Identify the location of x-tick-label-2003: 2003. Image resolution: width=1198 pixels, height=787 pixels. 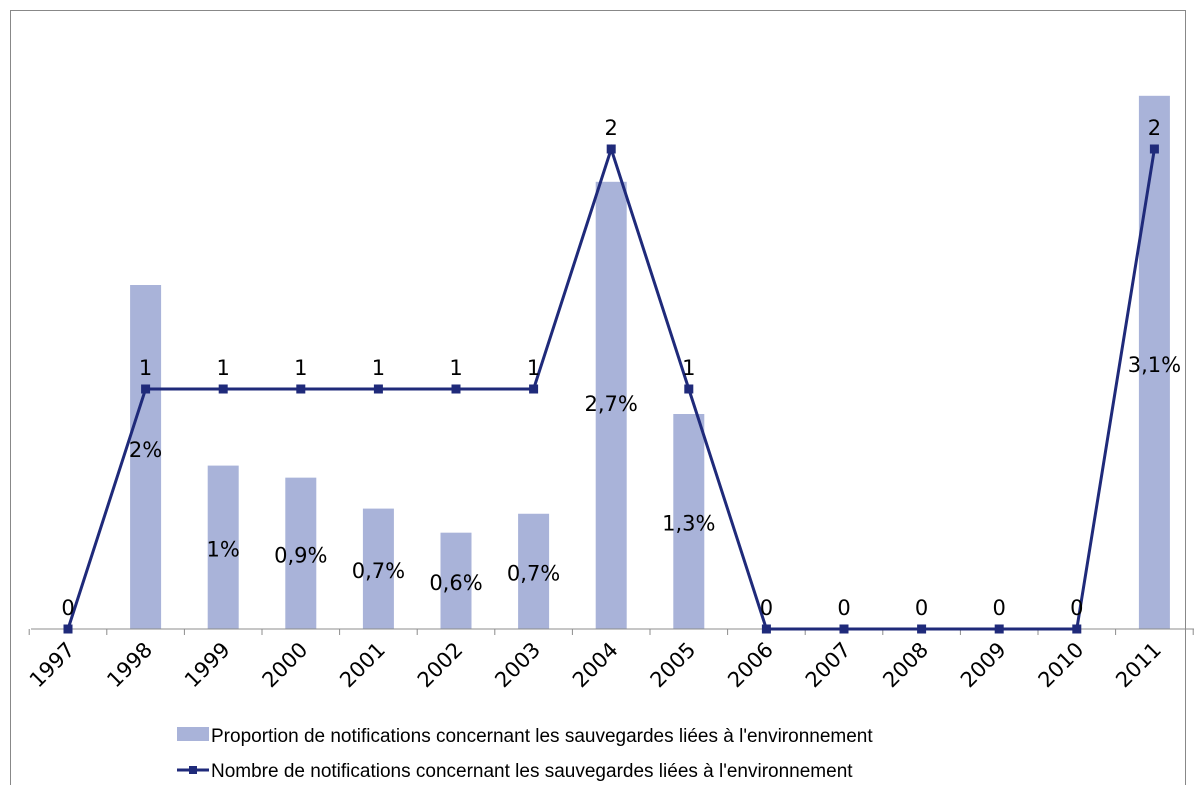
(517, 665).